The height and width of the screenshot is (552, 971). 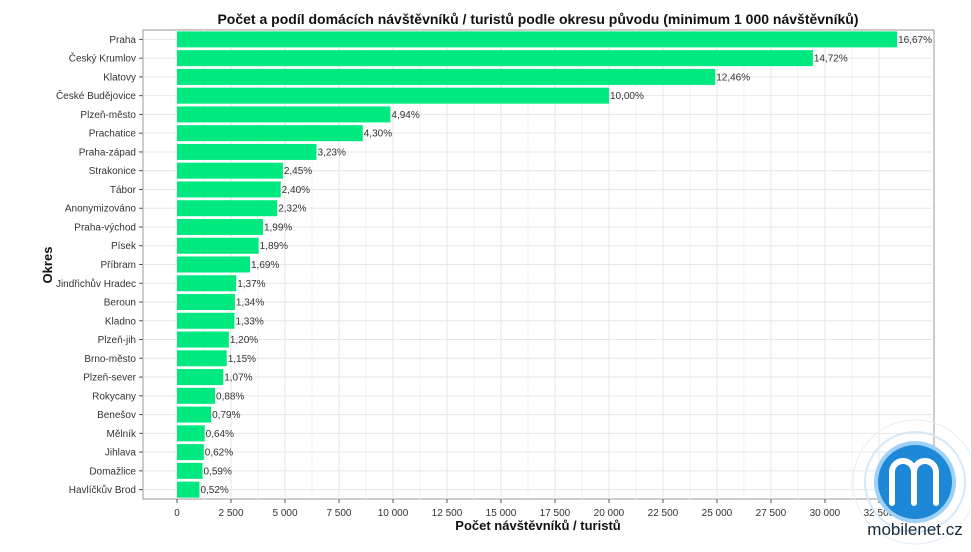 What do you see at coordinates (292, 209) in the screenshot?
I see `data-label: 2,32%` at bounding box center [292, 209].